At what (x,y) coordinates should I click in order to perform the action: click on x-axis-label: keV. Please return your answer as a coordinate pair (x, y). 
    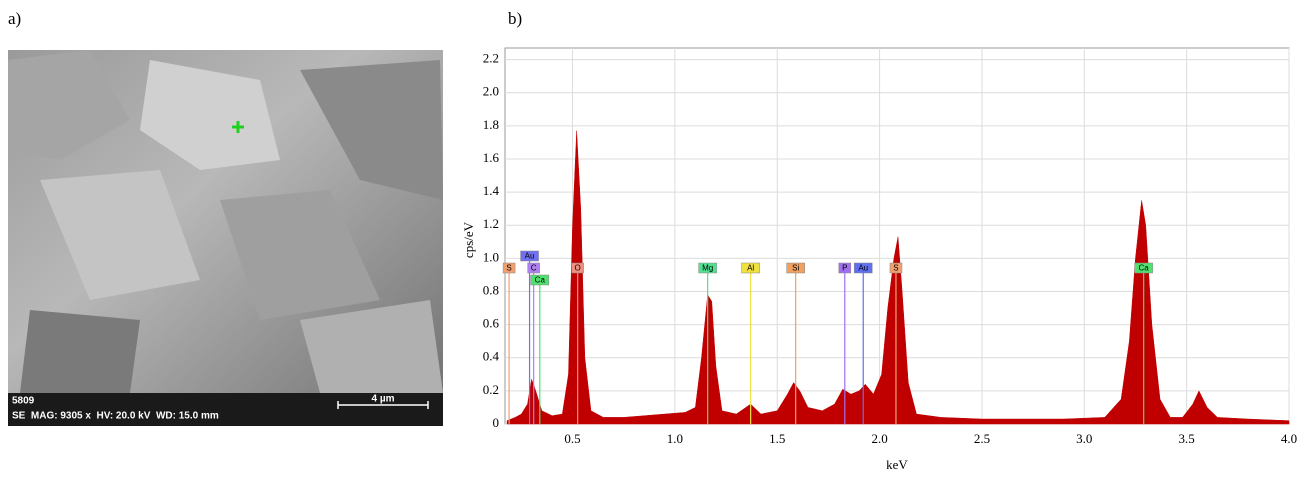
    Looking at the image, I should click on (897, 464).